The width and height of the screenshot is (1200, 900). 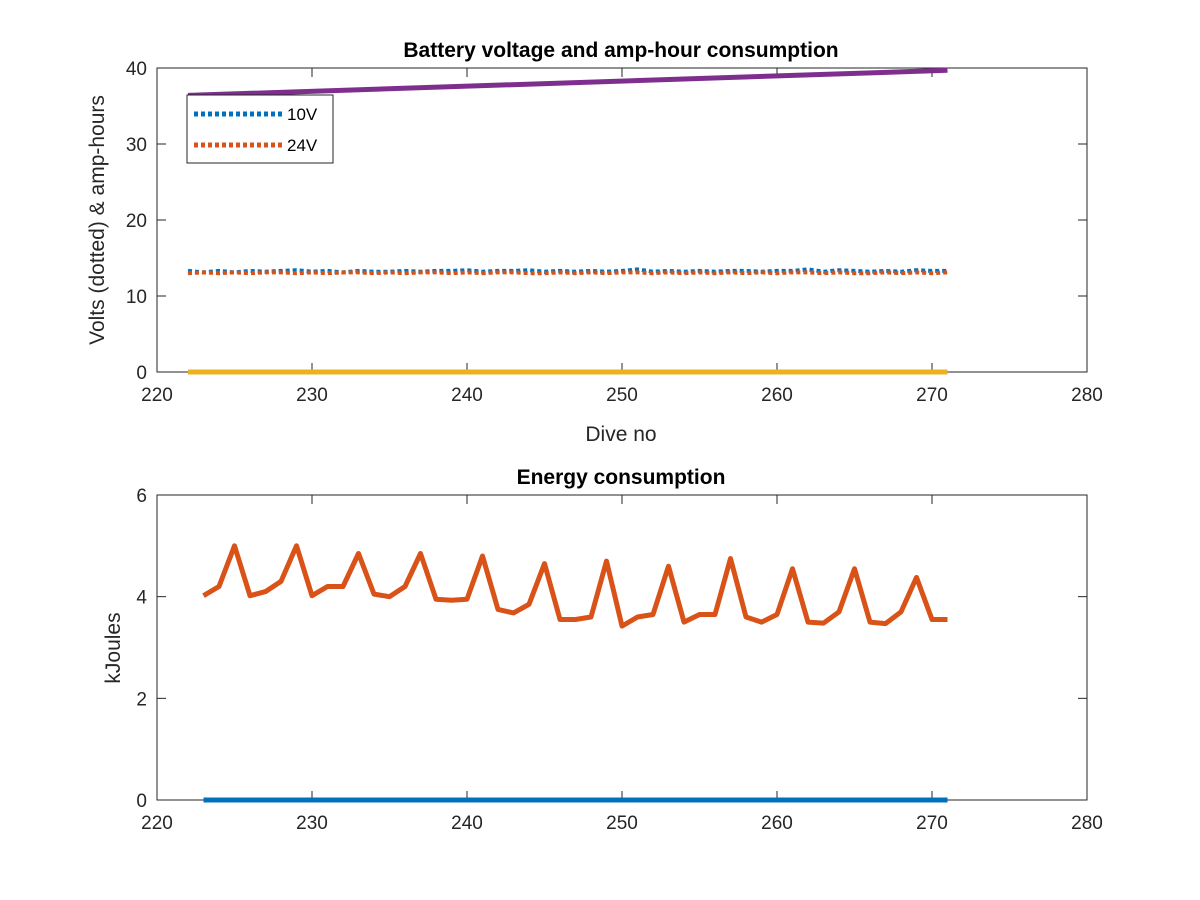 What do you see at coordinates (302, 145) in the screenshot?
I see `legend-label-24v: 24V` at bounding box center [302, 145].